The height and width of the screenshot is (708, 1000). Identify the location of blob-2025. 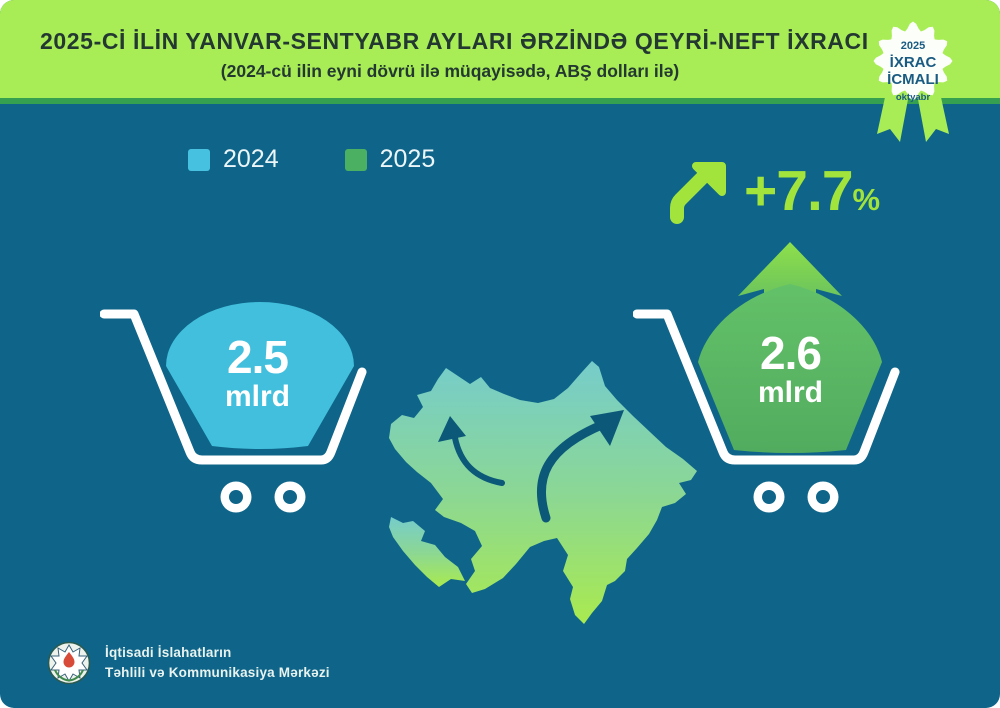
(790, 368).